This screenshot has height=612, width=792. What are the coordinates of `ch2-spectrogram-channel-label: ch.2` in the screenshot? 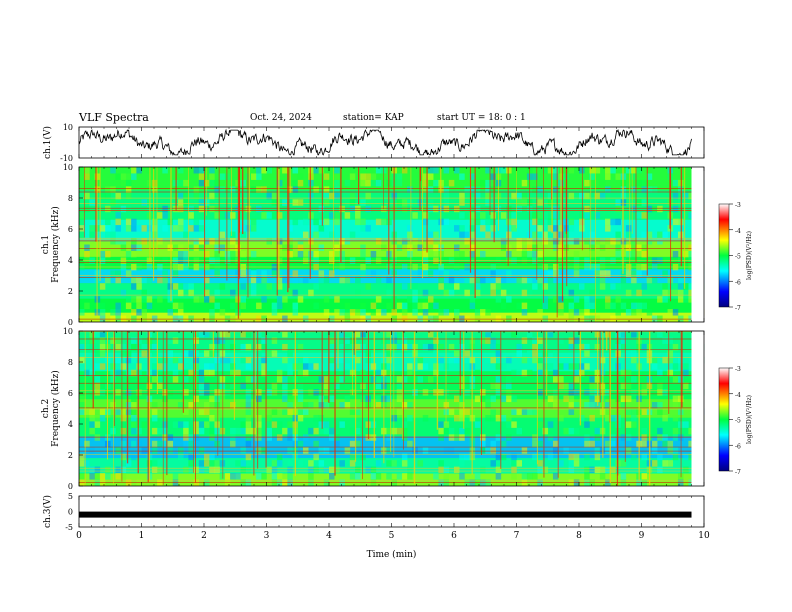 It's located at (46, 408).